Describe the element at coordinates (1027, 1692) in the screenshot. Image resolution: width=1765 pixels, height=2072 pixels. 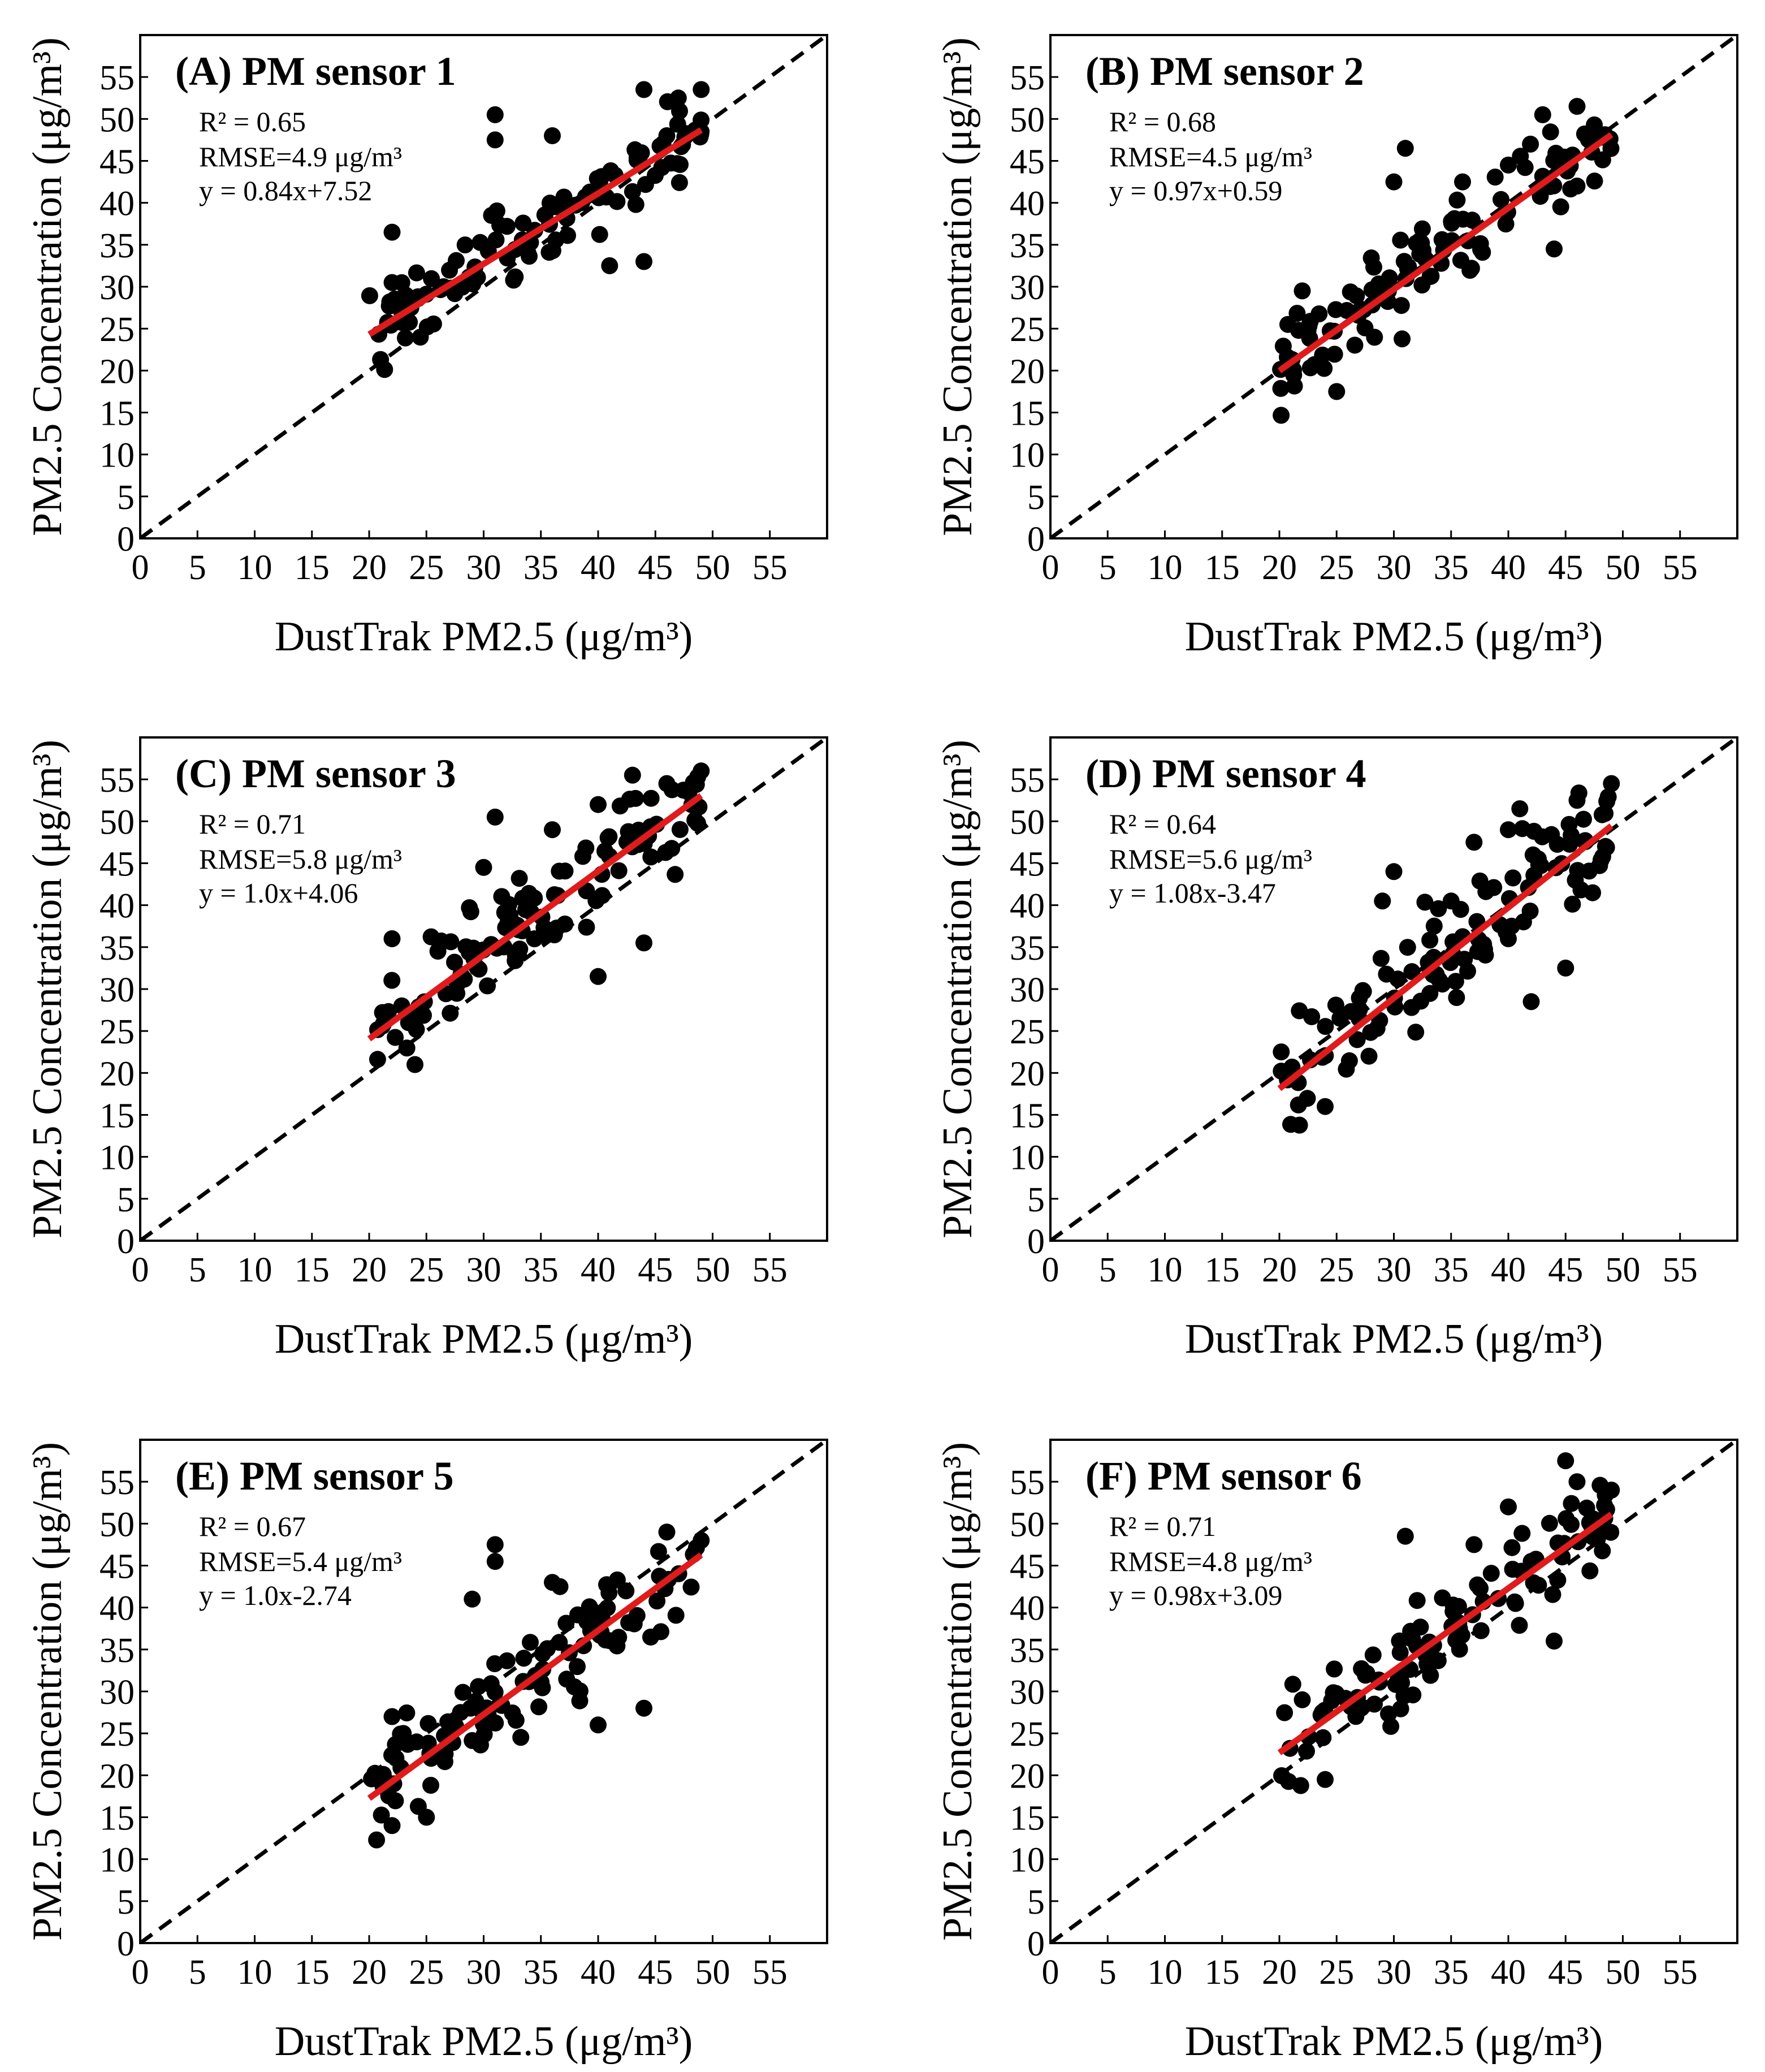
I see `y-tick-label: 30` at that location.